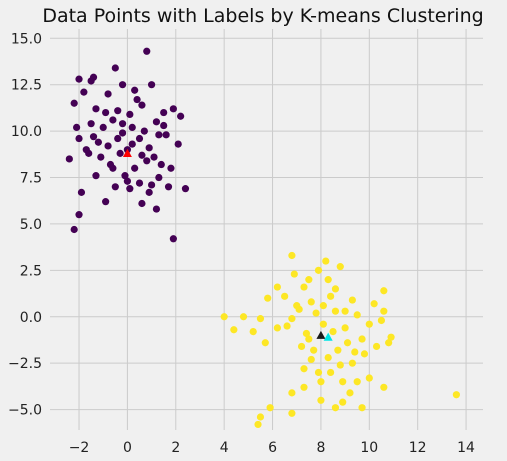 The width and height of the screenshot is (507, 461). I want to click on y-tick-label: −2.5, so click(25, 364).